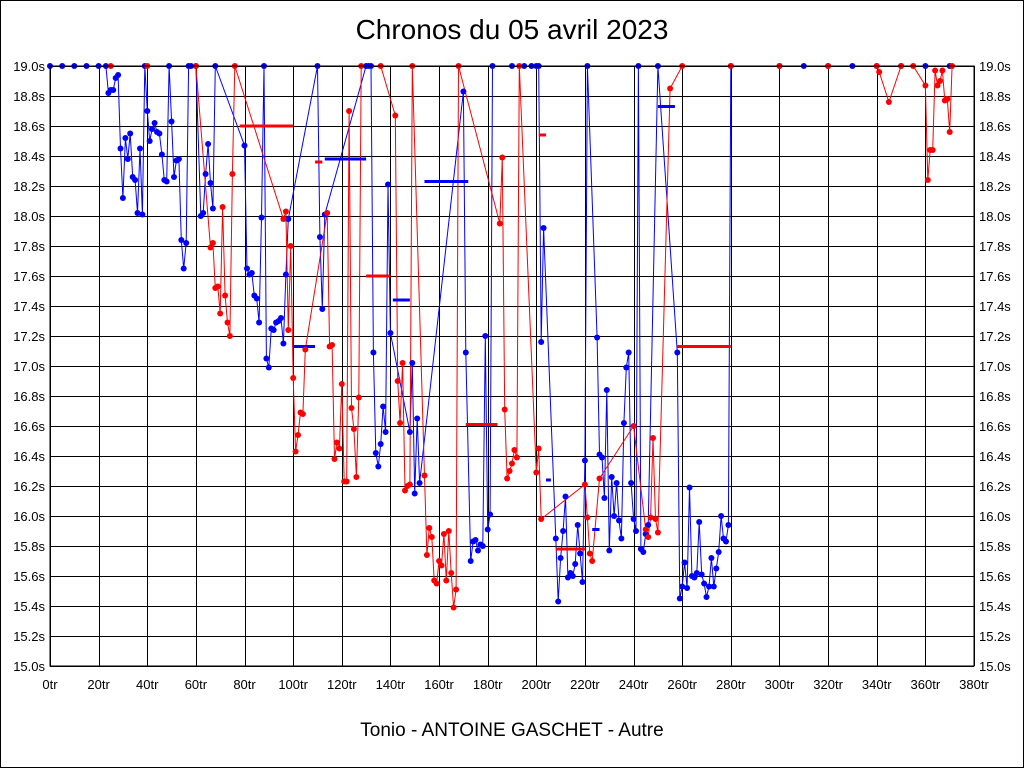  I want to click on x-tick-label: 0tr, so click(50, 684).